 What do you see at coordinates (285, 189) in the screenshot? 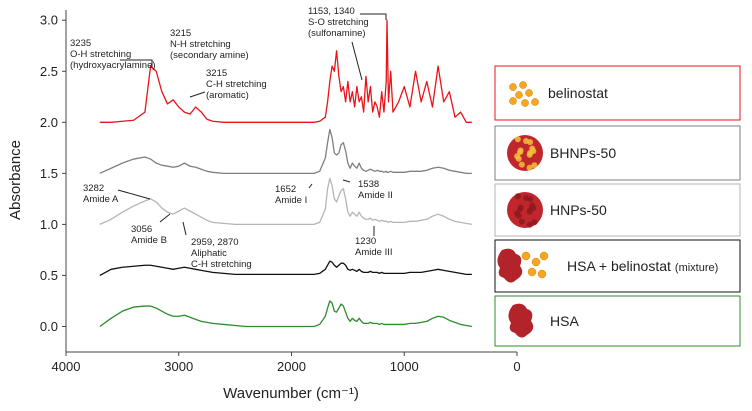
I see `annotation-text: 1652` at bounding box center [285, 189].